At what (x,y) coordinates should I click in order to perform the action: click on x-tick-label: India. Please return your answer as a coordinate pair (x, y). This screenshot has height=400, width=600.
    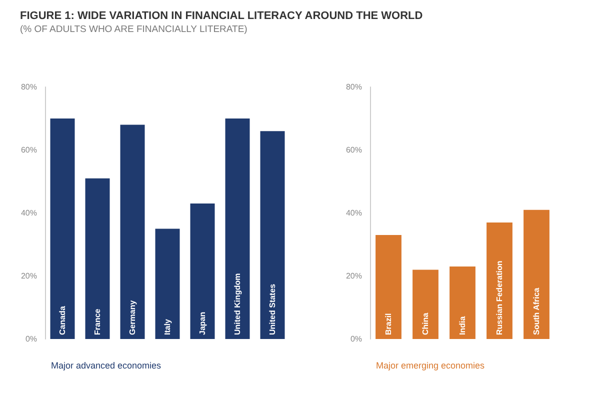
    Looking at the image, I should click on (462, 325).